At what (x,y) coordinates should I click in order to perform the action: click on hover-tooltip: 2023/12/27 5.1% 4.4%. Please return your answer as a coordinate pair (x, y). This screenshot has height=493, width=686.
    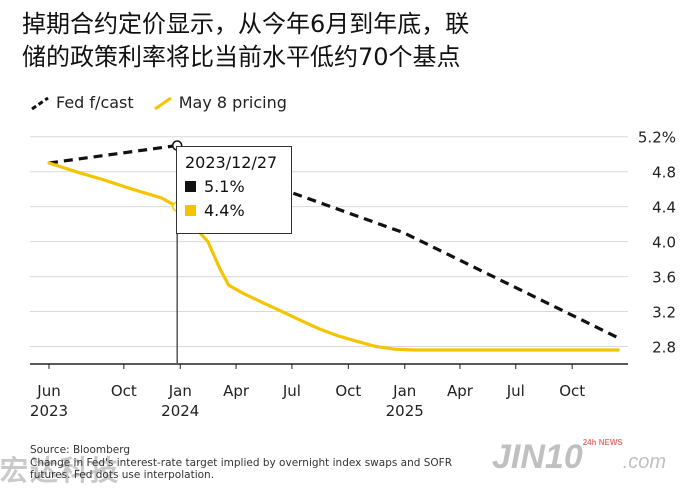
    Looking at the image, I should click on (234, 190).